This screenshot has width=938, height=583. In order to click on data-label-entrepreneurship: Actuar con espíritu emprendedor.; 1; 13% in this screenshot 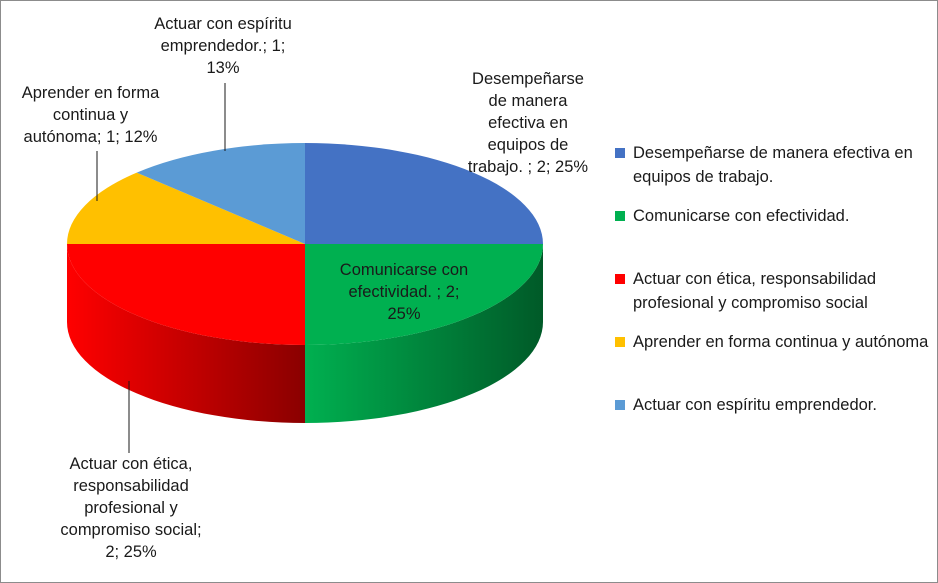, I will do `click(223, 46)`.